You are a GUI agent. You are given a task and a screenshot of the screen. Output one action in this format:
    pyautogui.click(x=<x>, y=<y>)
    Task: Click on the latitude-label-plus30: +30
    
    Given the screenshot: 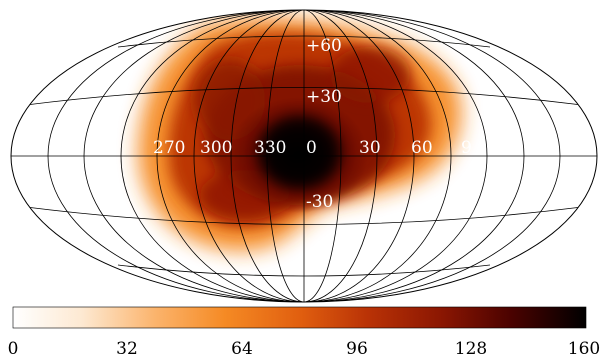 What is the action you would take?
    pyautogui.click(x=324, y=97)
    